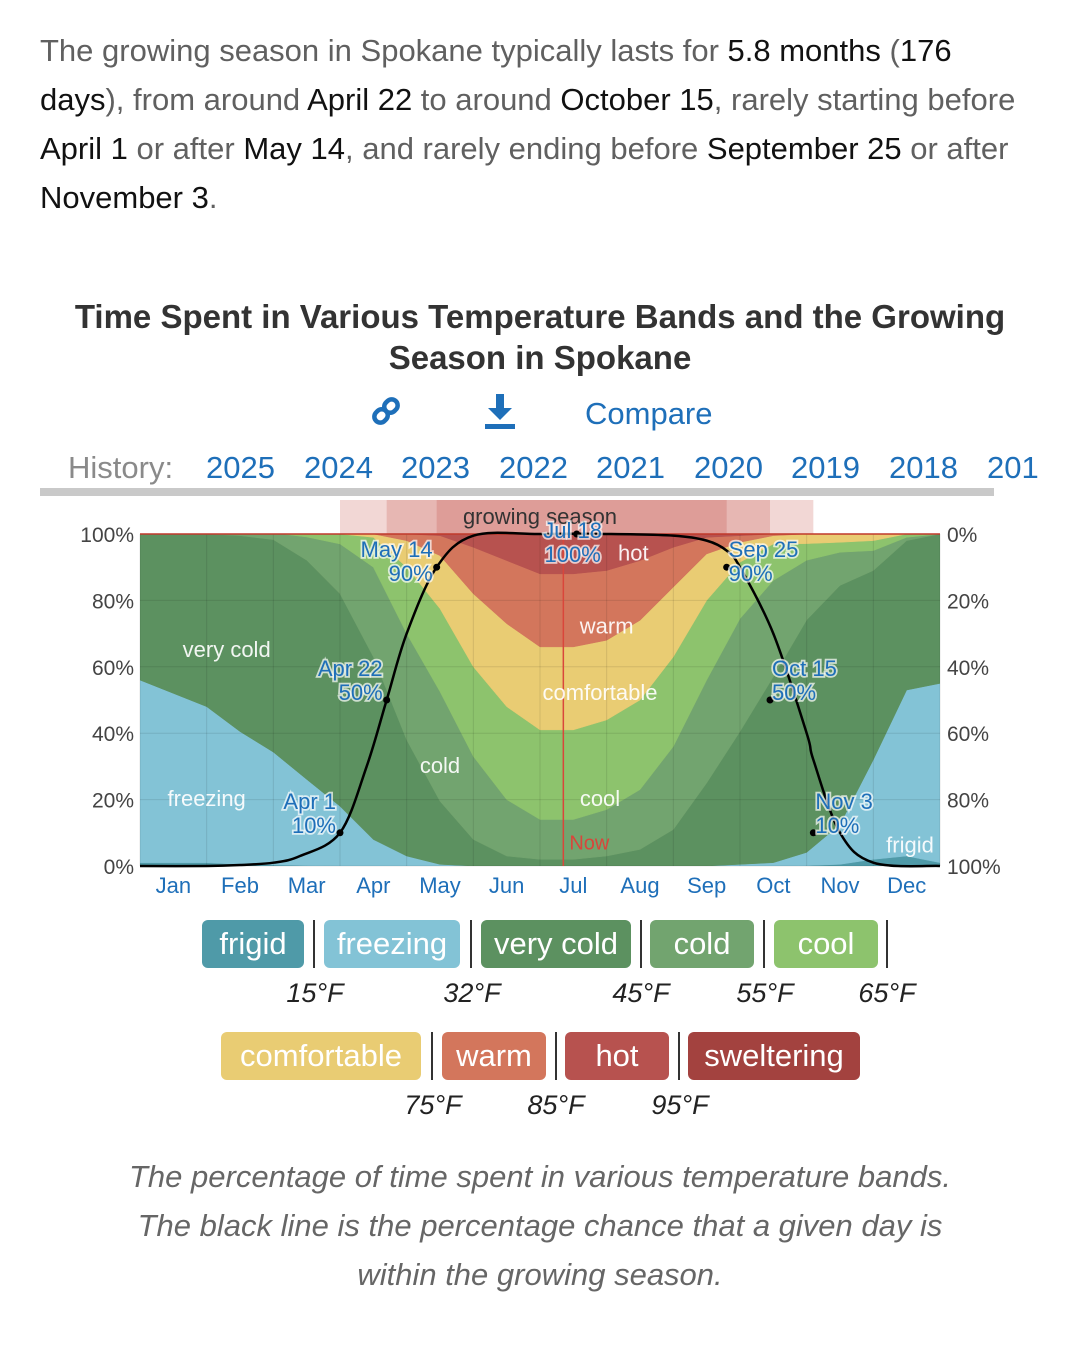 Image resolution: width=1079 pixels, height=1348 pixels. What do you see at coordinates (107, 535) in the screenshot?
I see `y-tick-left: 100%` at bounding box center [107, 535].